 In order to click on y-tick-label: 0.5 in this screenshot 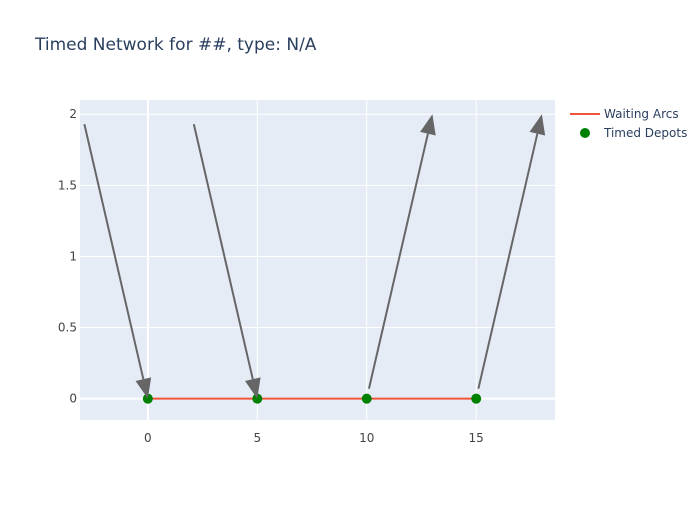, I will do `click(67, 328)`.